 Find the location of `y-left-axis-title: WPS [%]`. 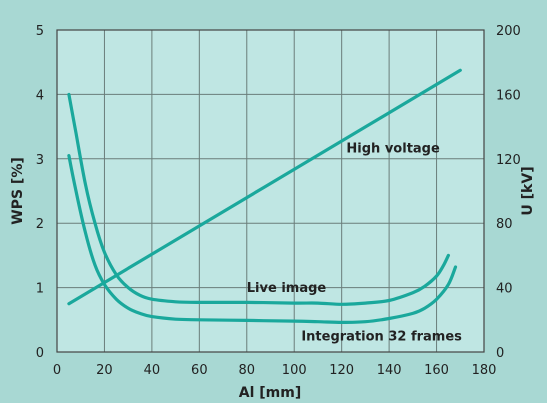

y-left-axis-title: WPS [%] is located at coordinates (18, 190).